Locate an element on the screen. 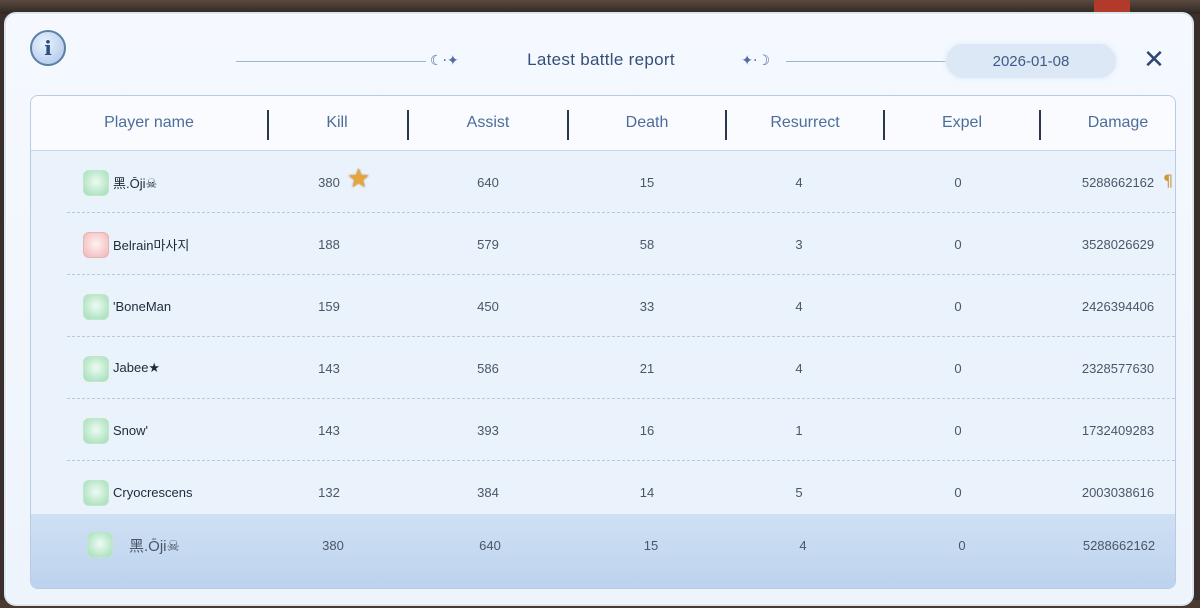 This screenshot has width=1200, height=608. player-name: 'BoneMan is located at coordinates (142, 306).